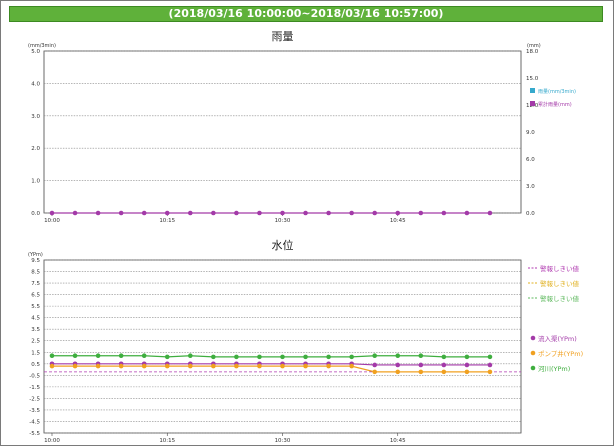  What do you see at coordinates (35, 84) in the screenshot?
I see `y-tick-label: 4.0` at bounding box center [35, 84].